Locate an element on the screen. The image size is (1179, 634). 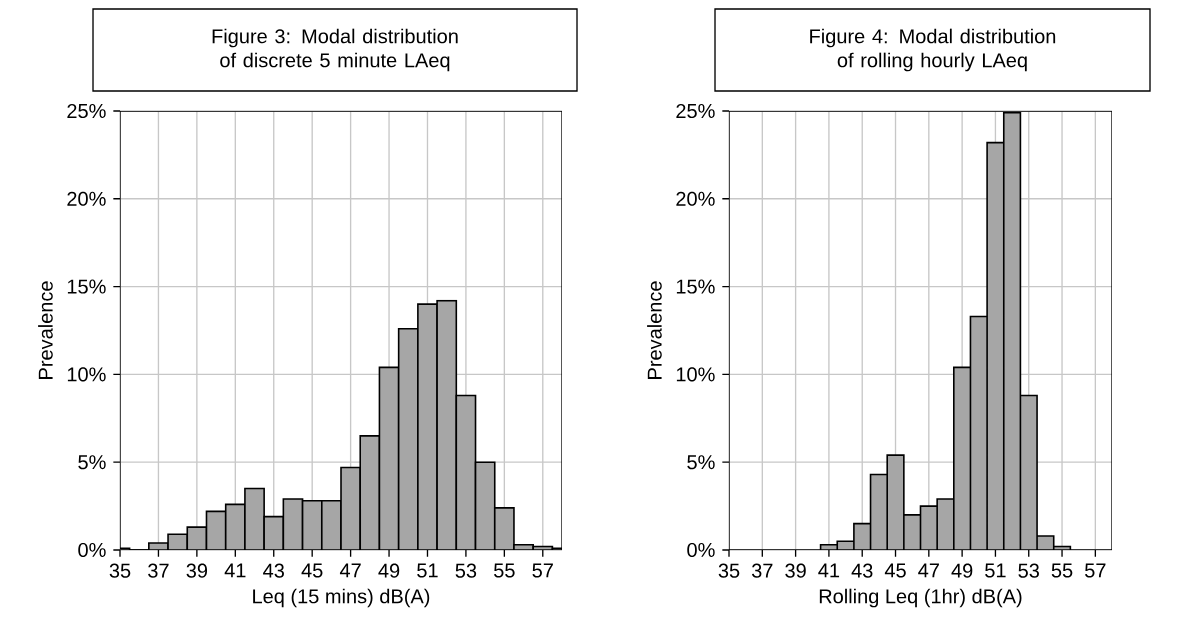
chart-title: Figure 4: Modal distribution of rolling hourly LAeq is located at coordinates (933, 50).